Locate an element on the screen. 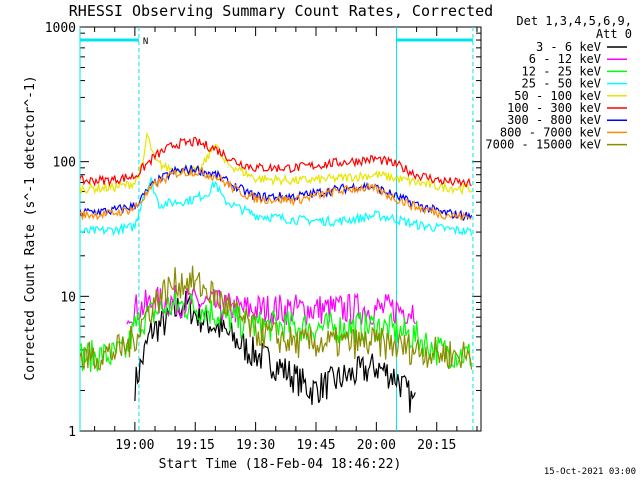  legend-label: 100 - 300 keV is located at coordinates (554, 108).